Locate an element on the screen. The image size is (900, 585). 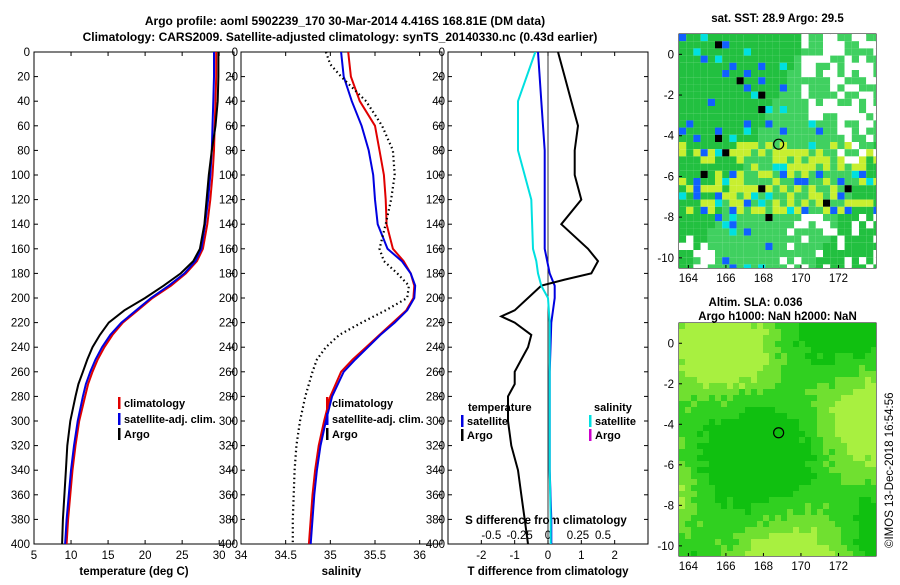
legend-label-climatology: climatology is located at coordinates (155, 404).